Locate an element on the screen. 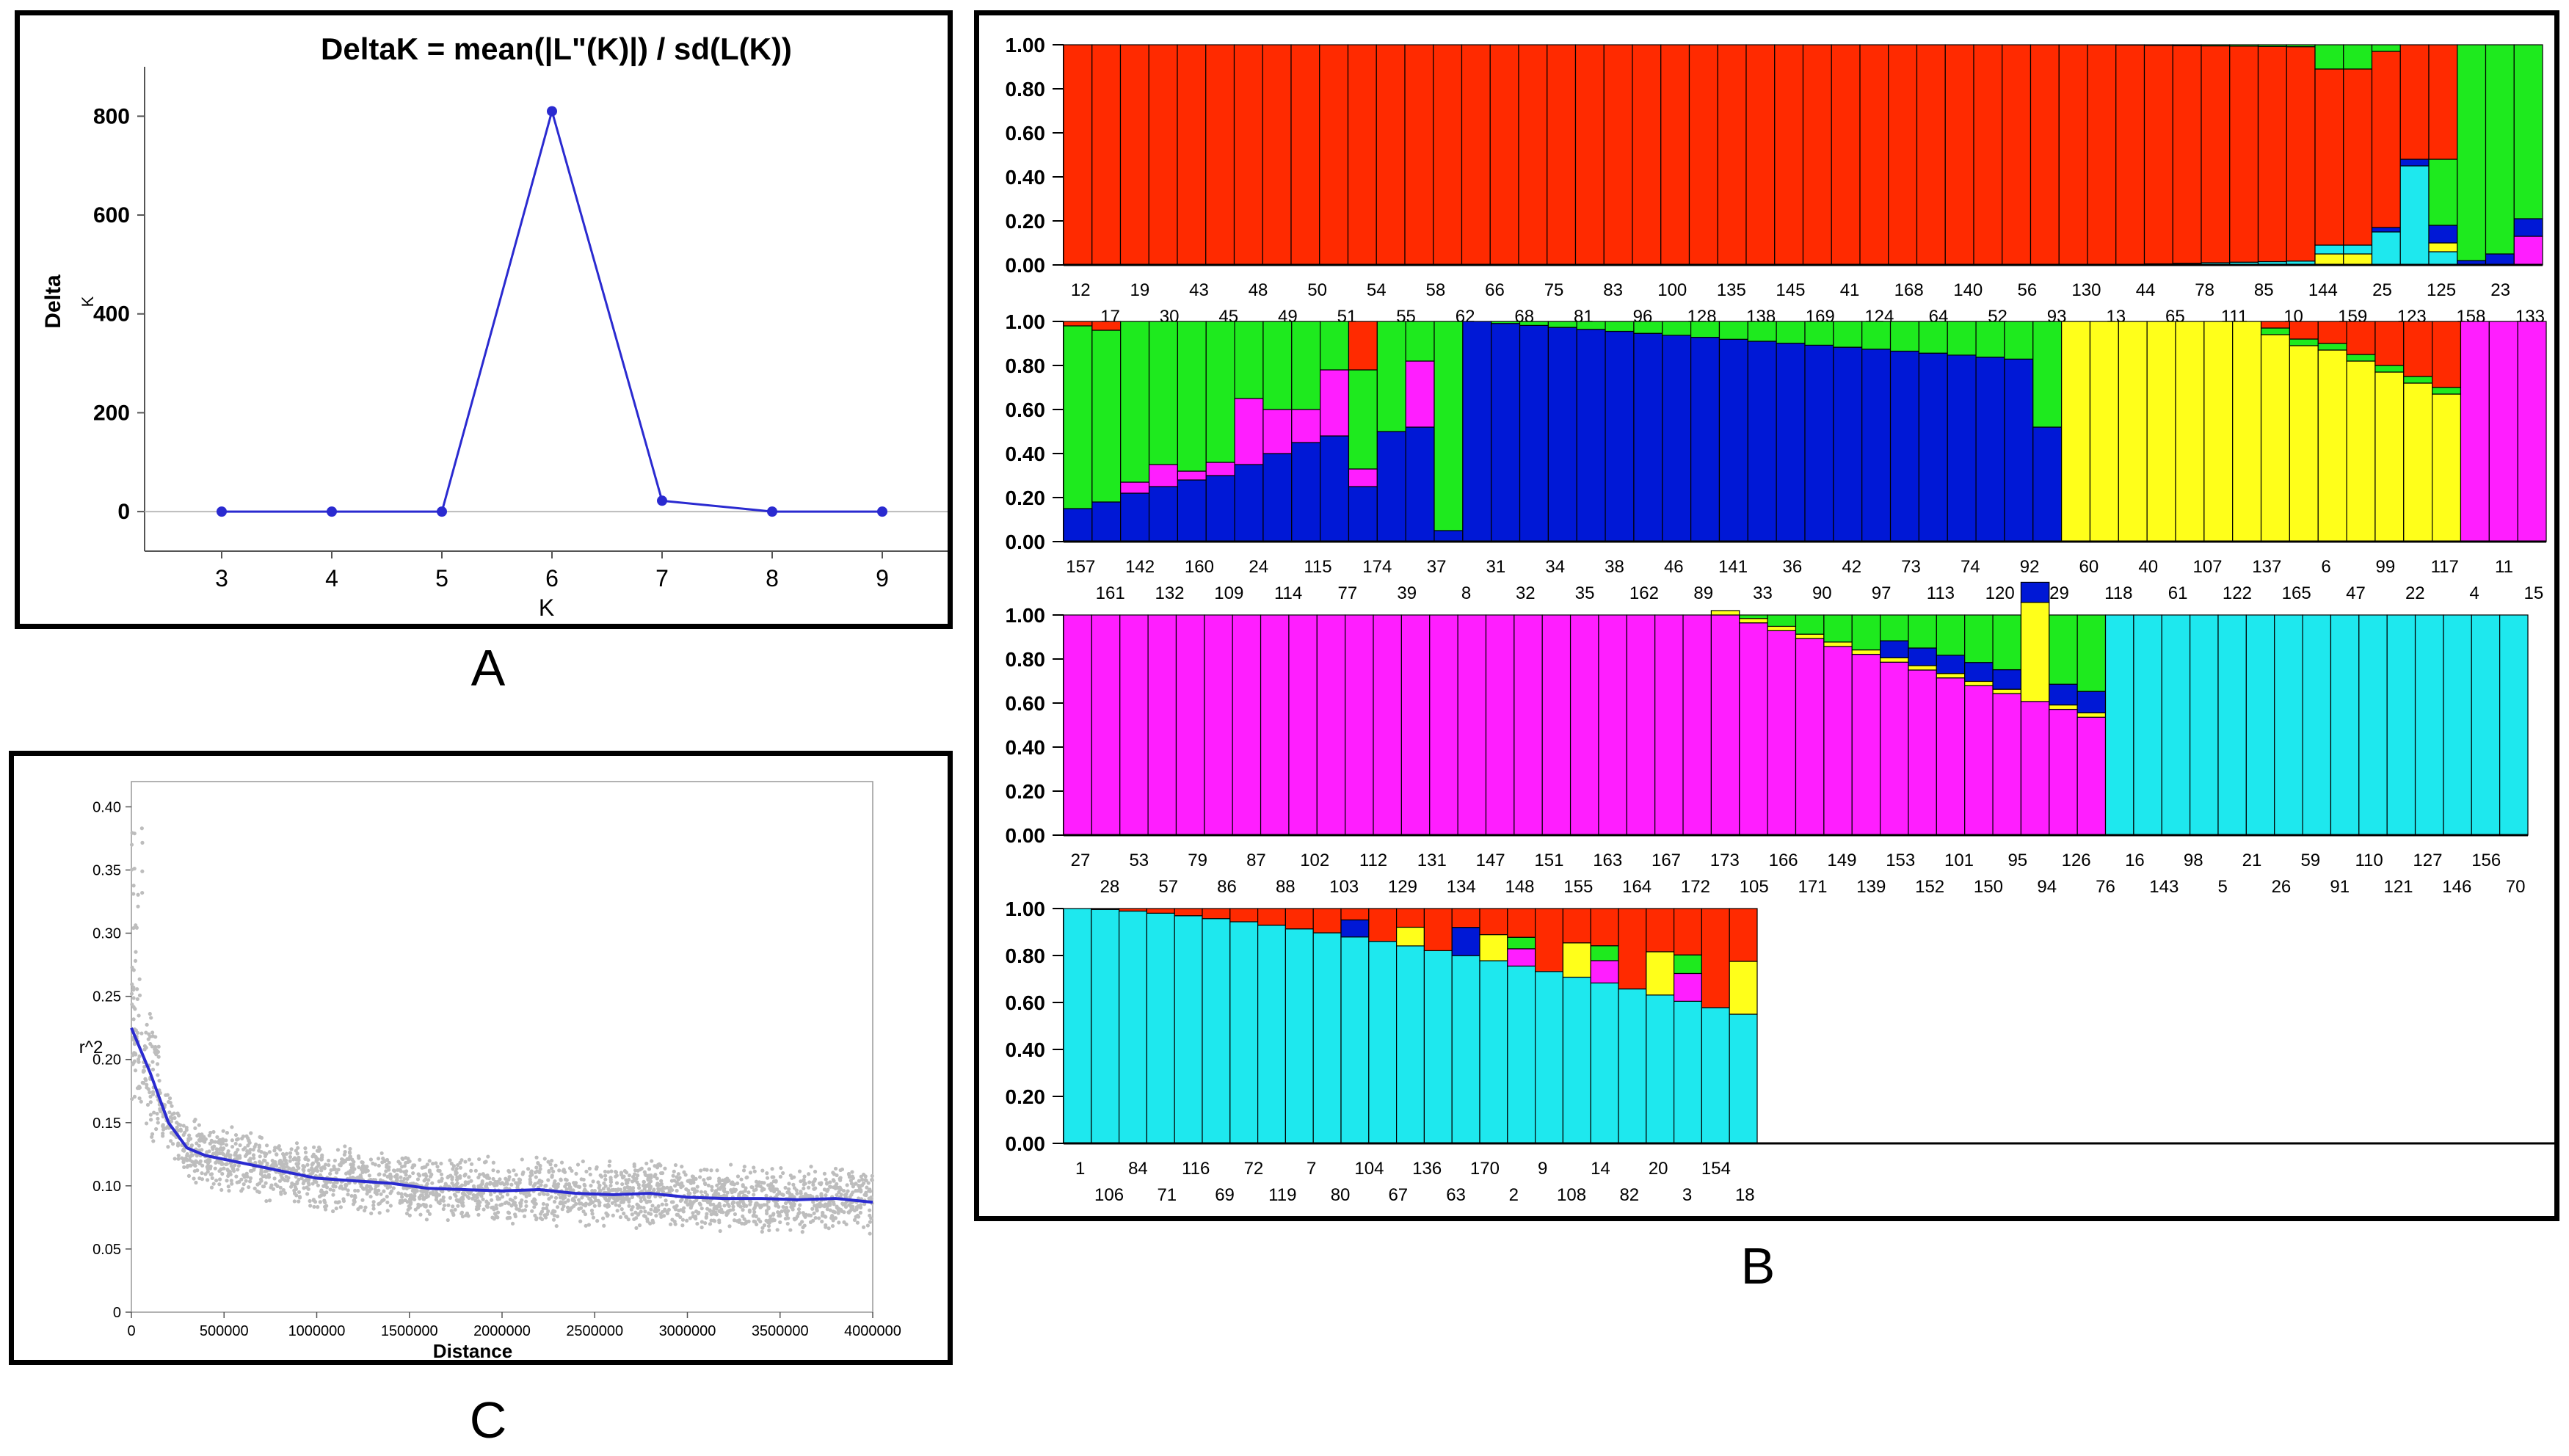 The image size is (2569, 1456). chart-b-bar-label: 48 is located at coordinates (1258, 290).